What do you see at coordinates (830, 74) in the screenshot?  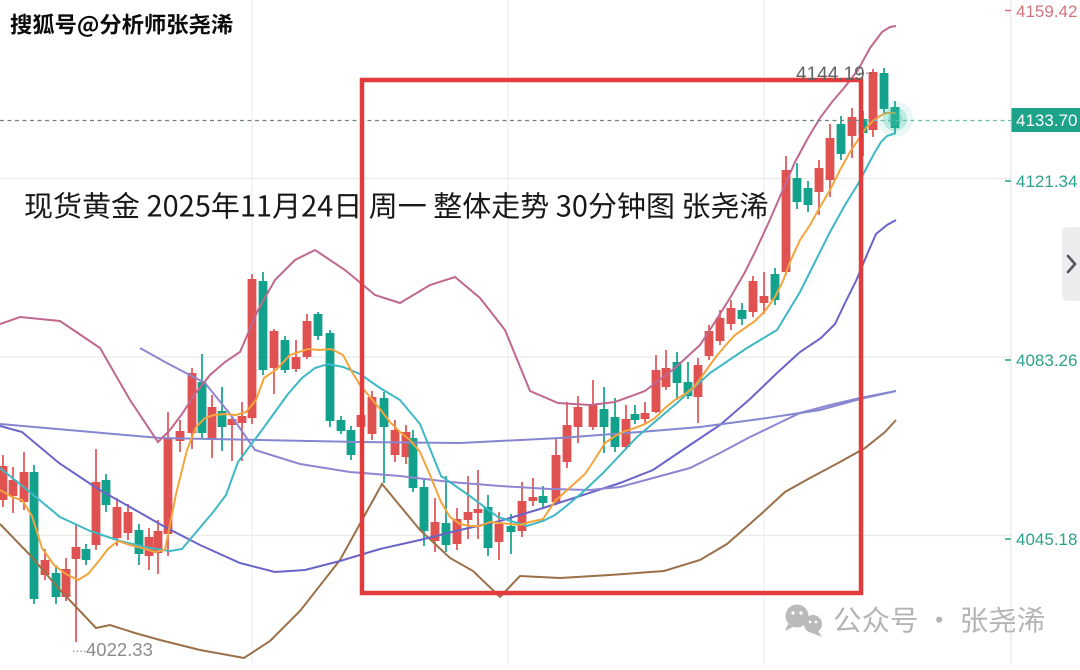 I see `svg-text: 4144.19` at bounding box center [830, 74].